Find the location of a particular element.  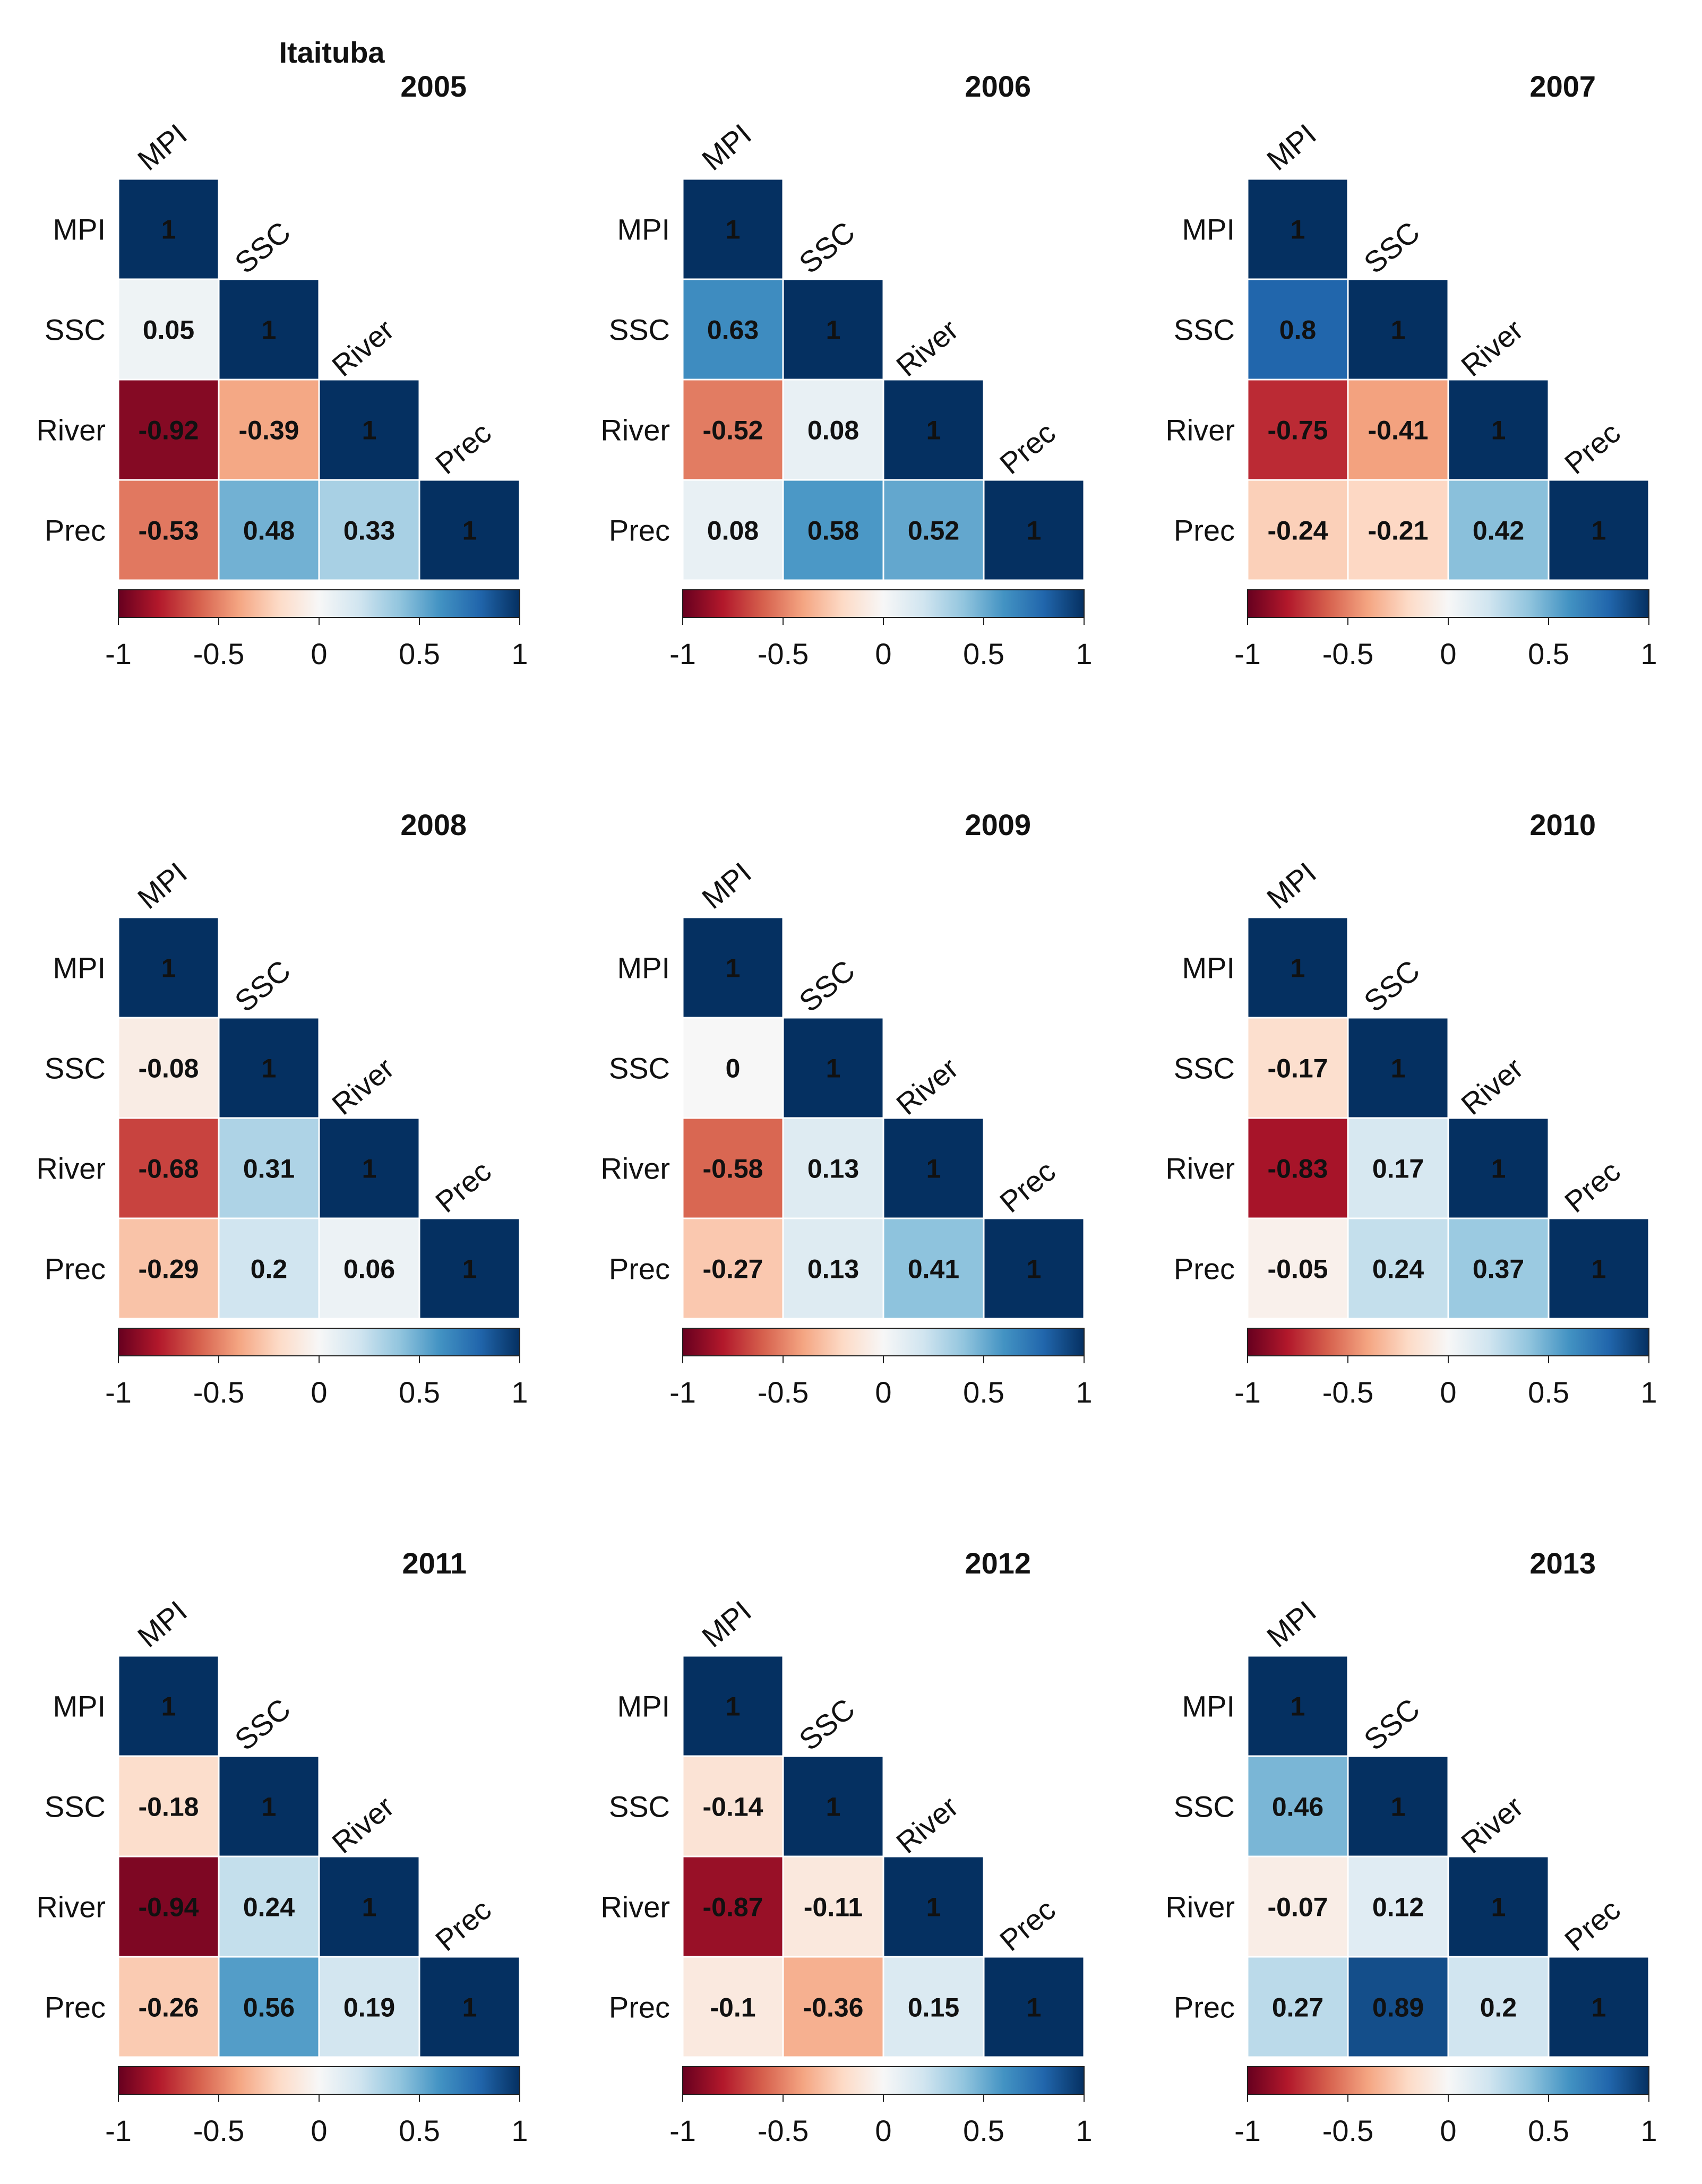

cell-value: 0.48 is located at coordinates (269, 531).